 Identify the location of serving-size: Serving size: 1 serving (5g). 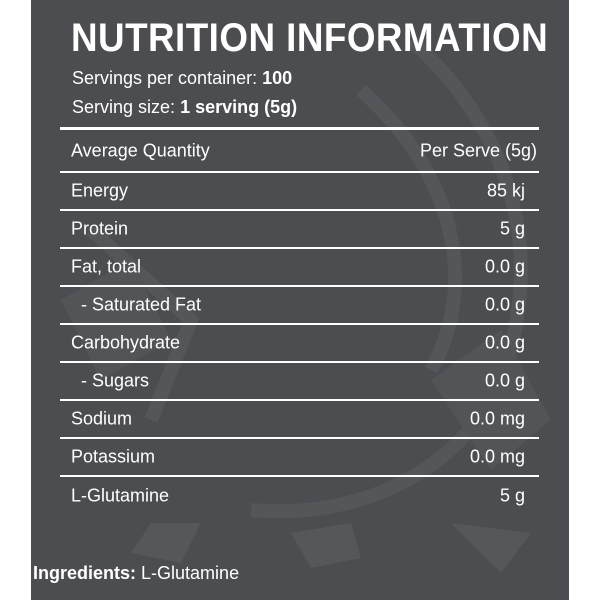
(184, 107).